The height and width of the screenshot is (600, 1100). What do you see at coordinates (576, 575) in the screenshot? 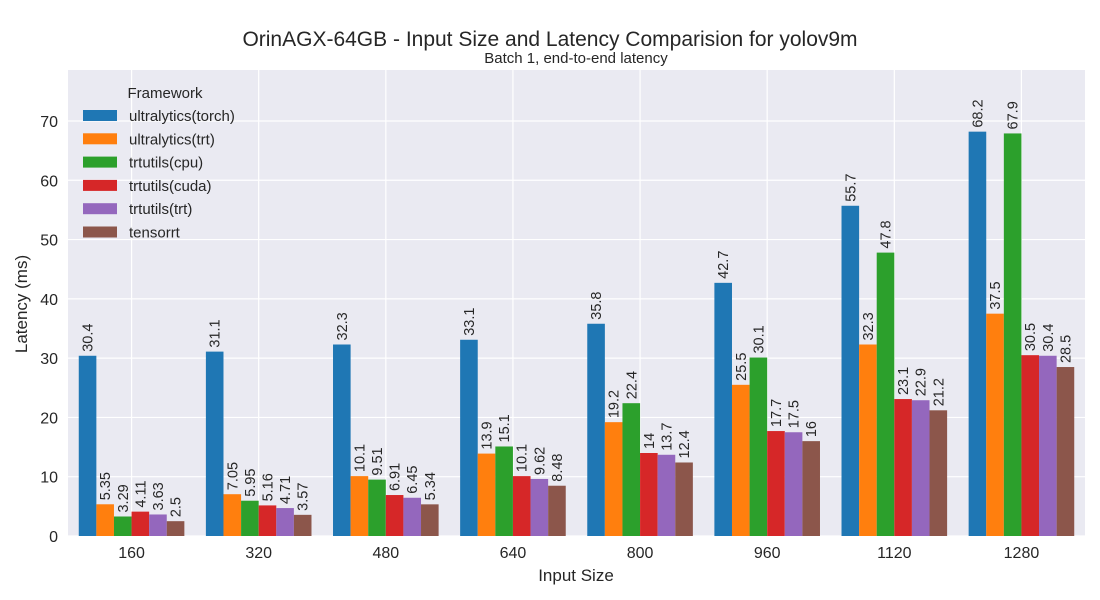
I see `x-axis-label: Input Size` at bounding box center [576, 575].